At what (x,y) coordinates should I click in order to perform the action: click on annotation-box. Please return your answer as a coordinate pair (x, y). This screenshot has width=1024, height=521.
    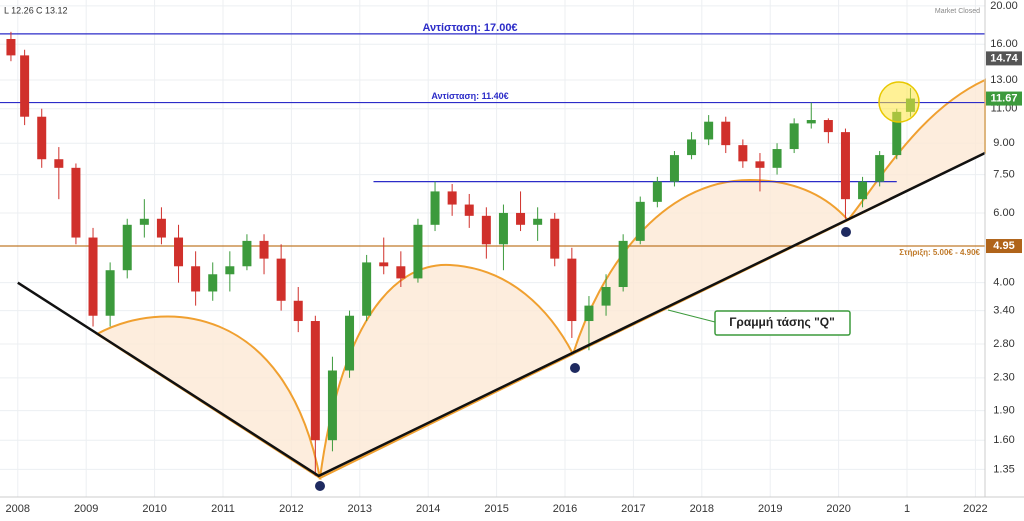
    Looking at the image, I should click on (782, 323).